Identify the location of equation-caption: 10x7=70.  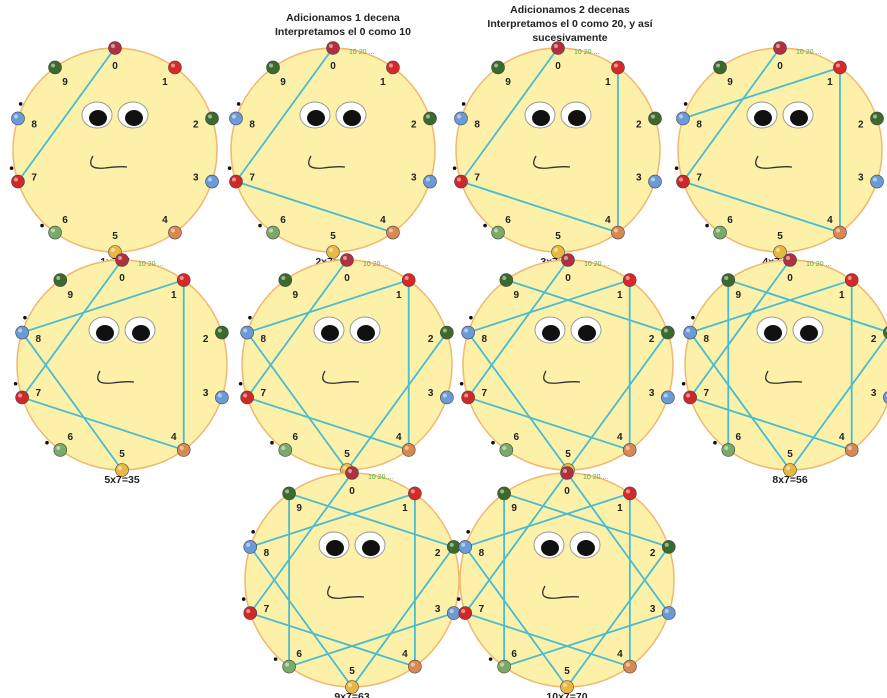
(566, 694).